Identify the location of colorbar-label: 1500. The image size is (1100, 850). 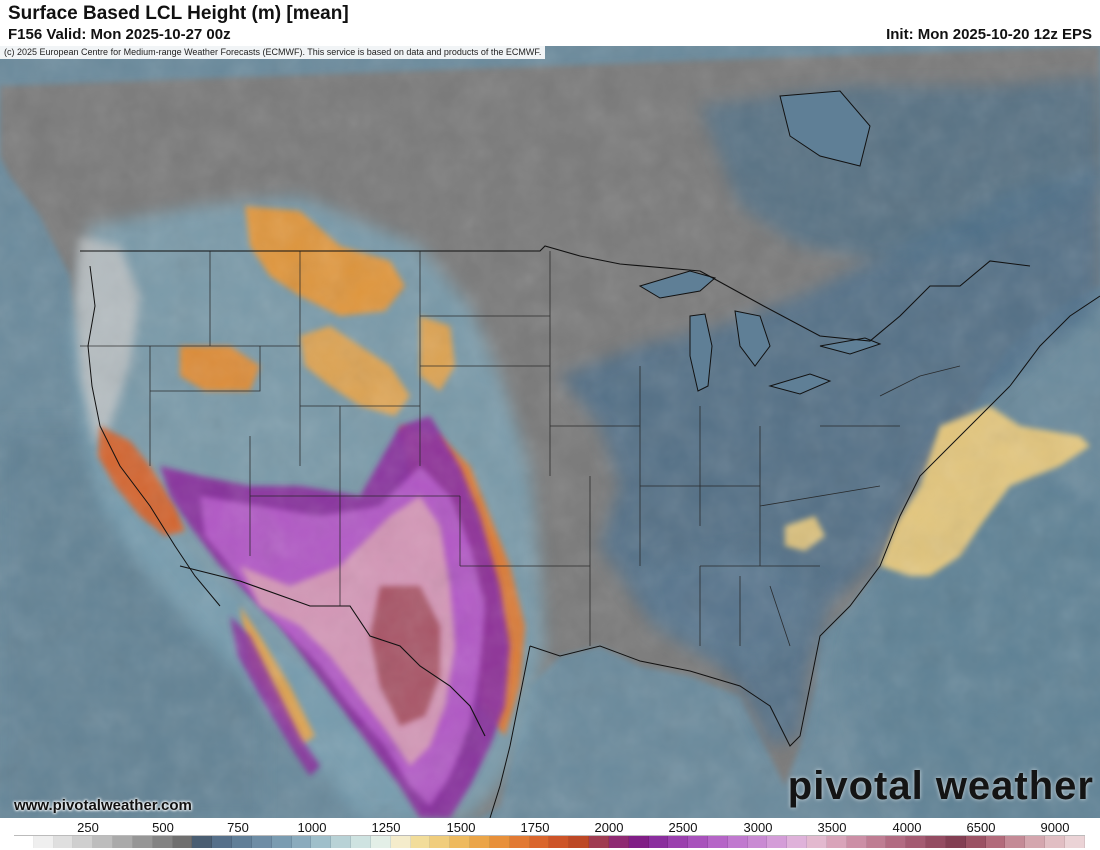
(461, 827).